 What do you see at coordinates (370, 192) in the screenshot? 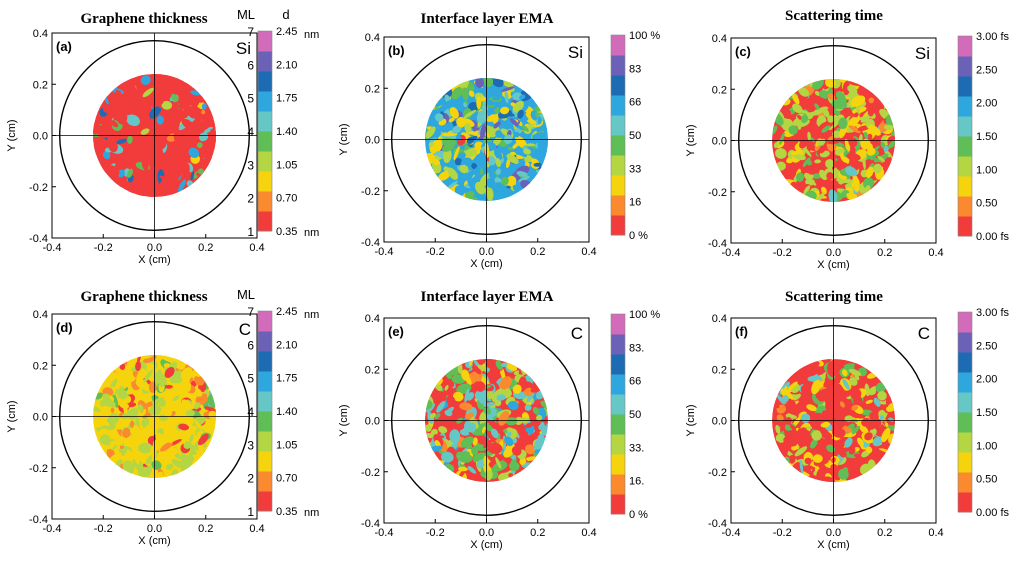
I see `y-tick-label: -0.2` at bounding box center [370, 192].